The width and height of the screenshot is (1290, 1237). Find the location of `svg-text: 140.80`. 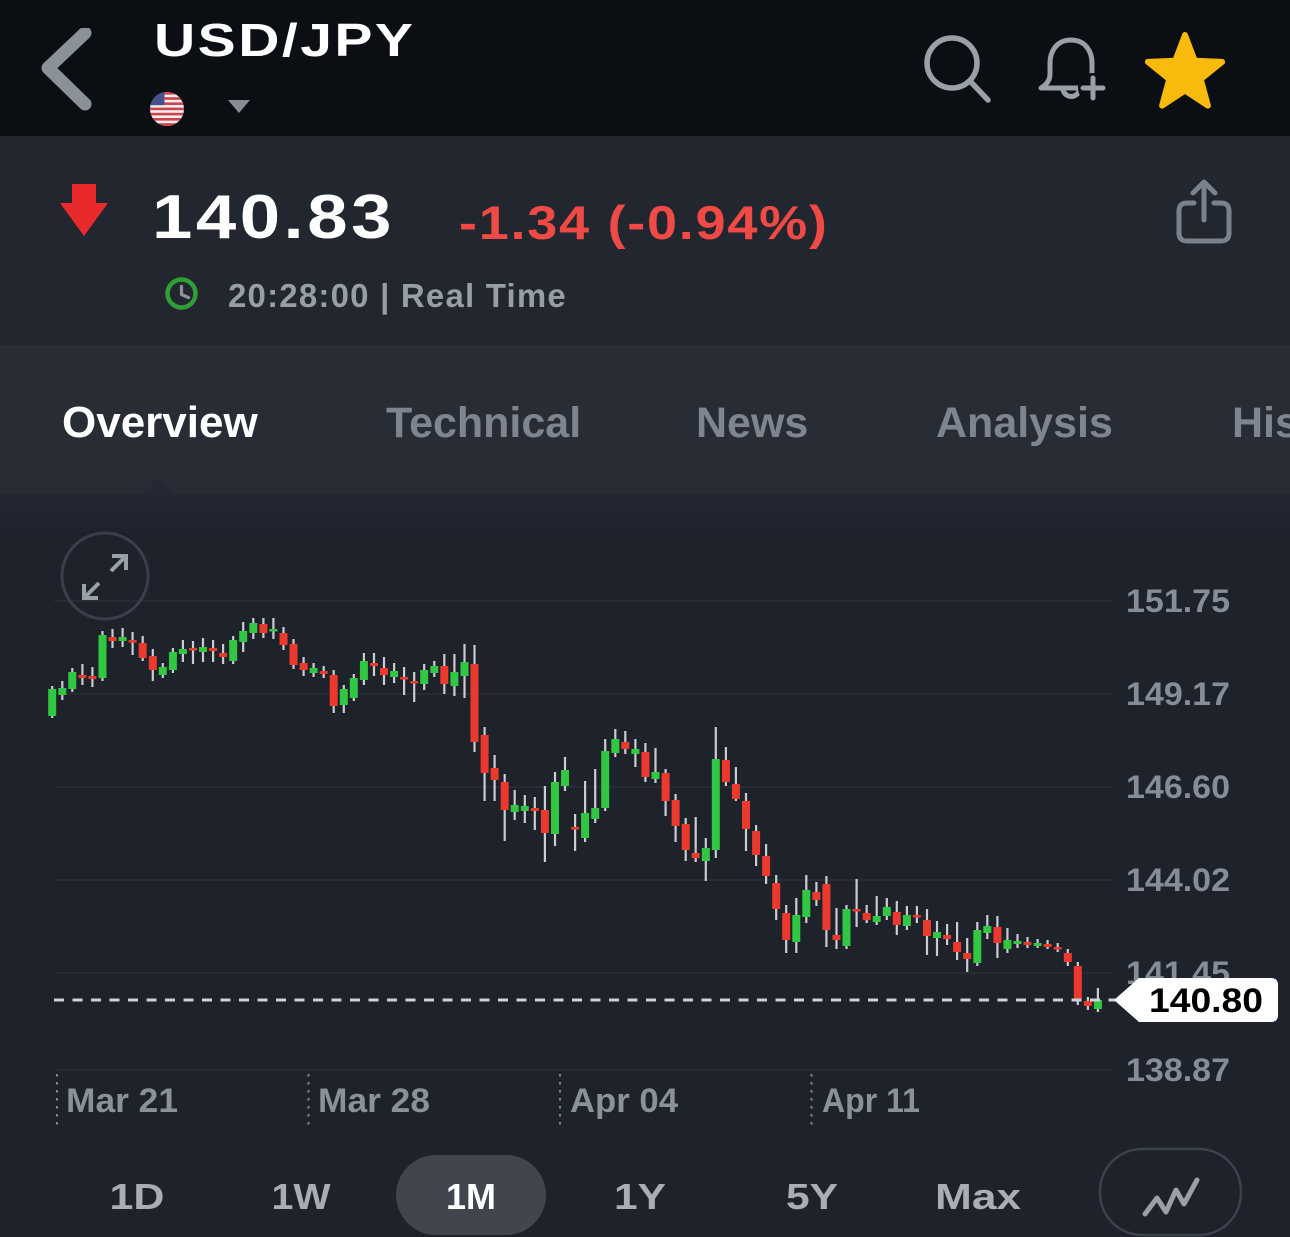

svg-text: 140.80 is located at coordinates (1206, 1001).